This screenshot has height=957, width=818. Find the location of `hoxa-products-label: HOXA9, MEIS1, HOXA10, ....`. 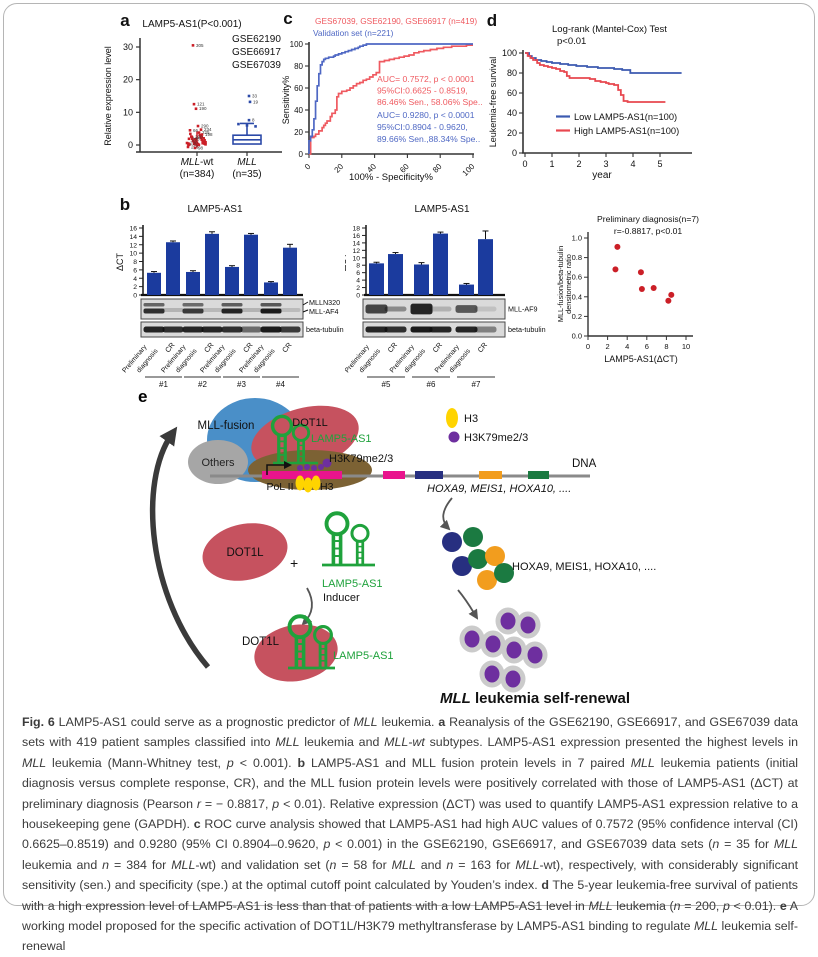

hoxa-products-label: HOXA9, MEIS1, HOXA10, .... is located at coordinates (584, 567).